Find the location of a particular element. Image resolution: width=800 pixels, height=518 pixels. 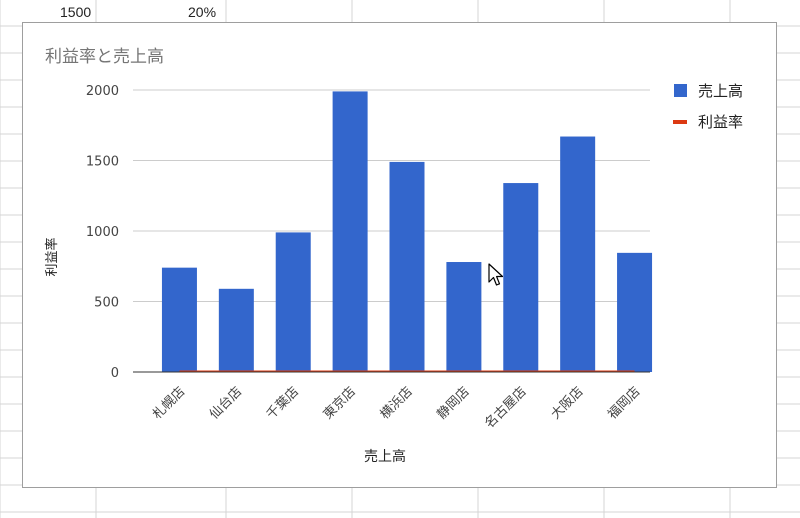

x-tick-label: 東京店 is located at coordinates (339, 403).